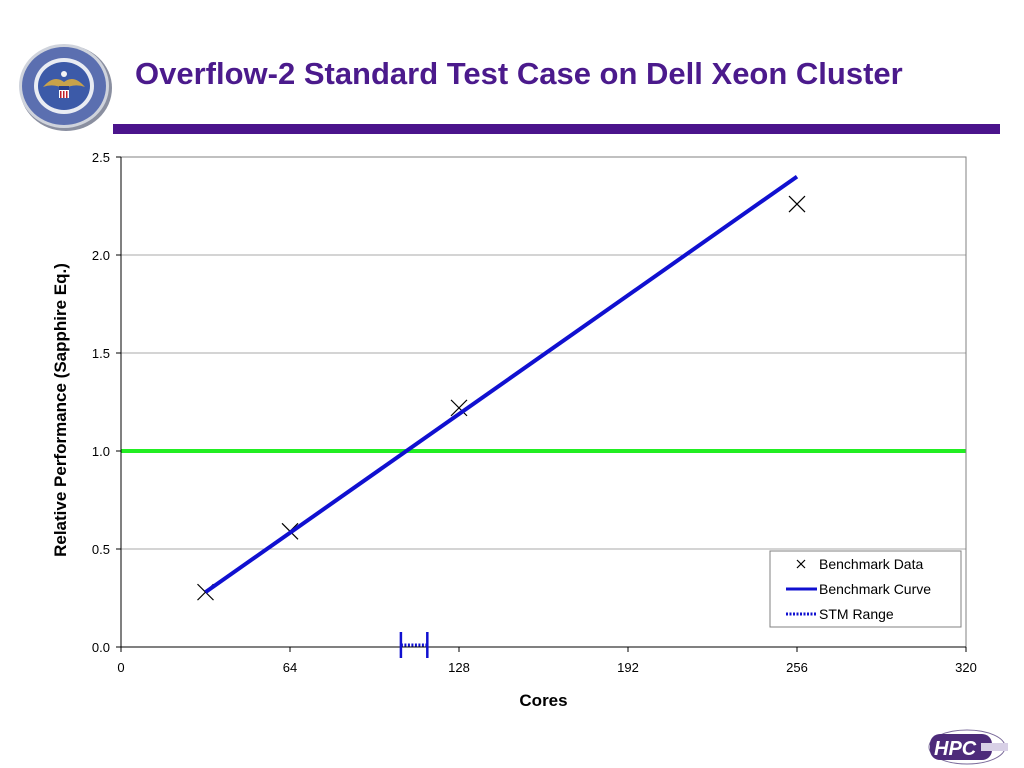  What do you see at coordinates (101, 353) in the screenshot?
I see `y-tick-label-3: 1.5` at bounding box center [101, 353].